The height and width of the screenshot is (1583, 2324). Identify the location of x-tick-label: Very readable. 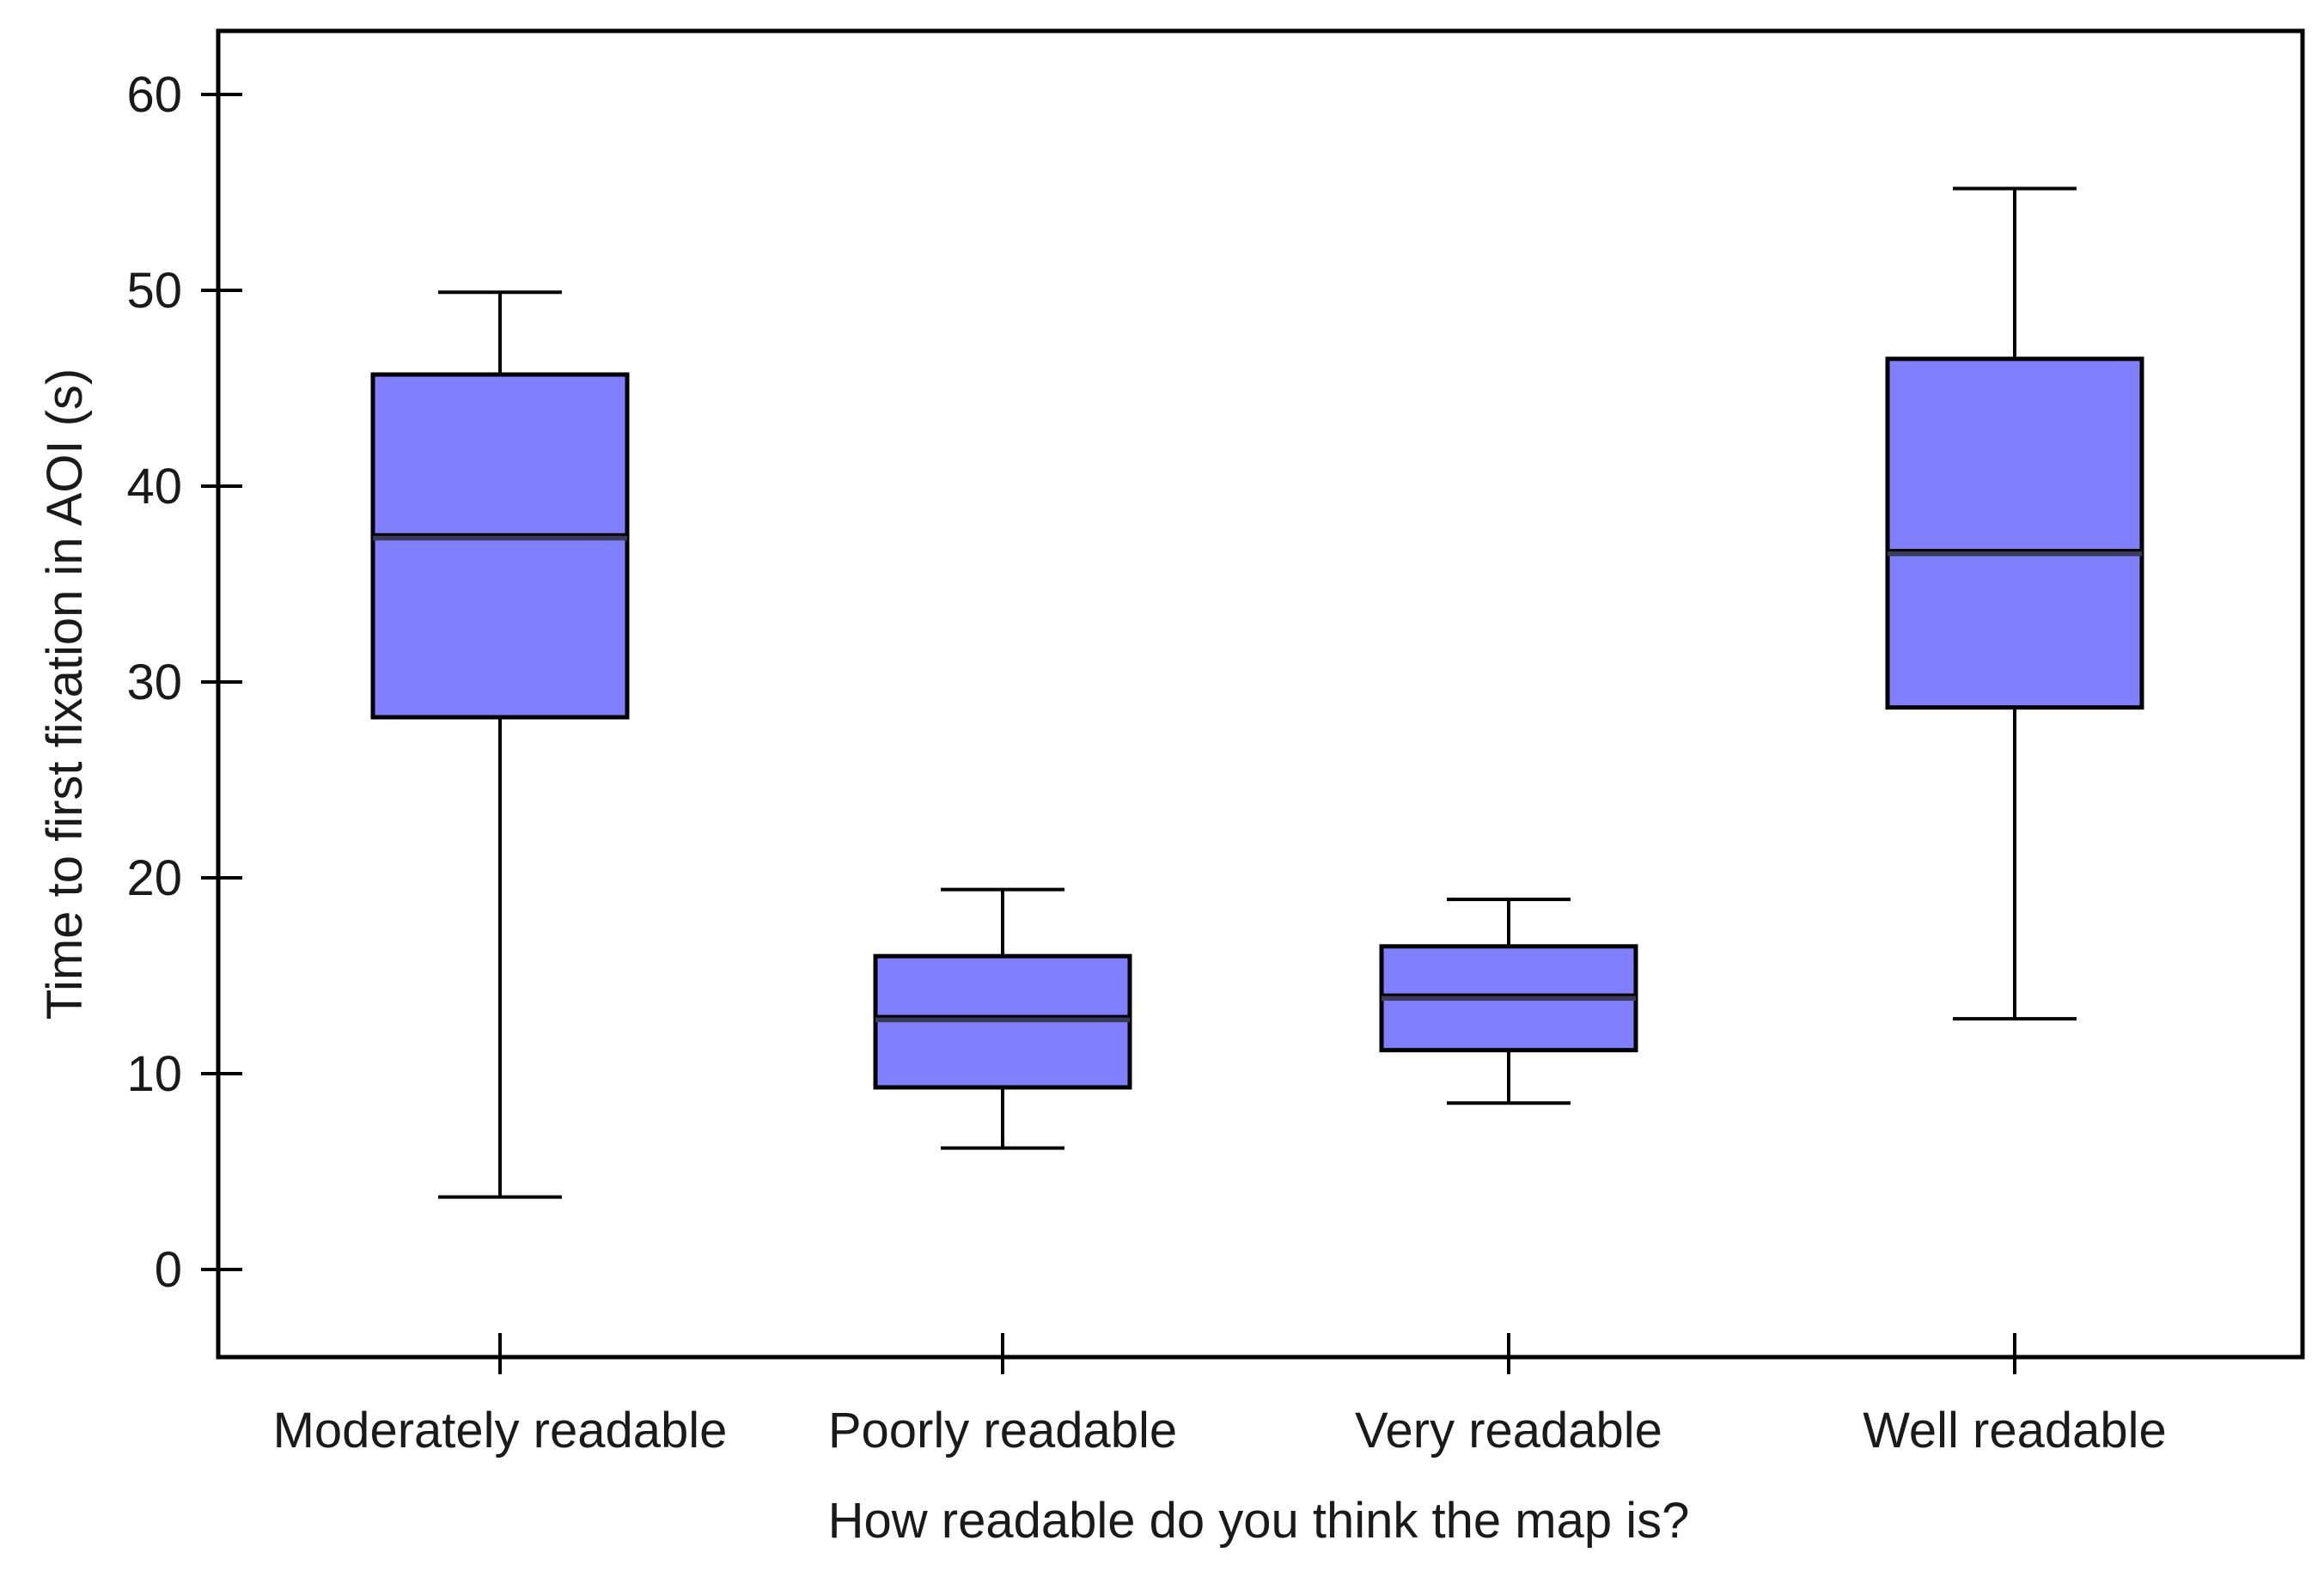
(1508, 1430).